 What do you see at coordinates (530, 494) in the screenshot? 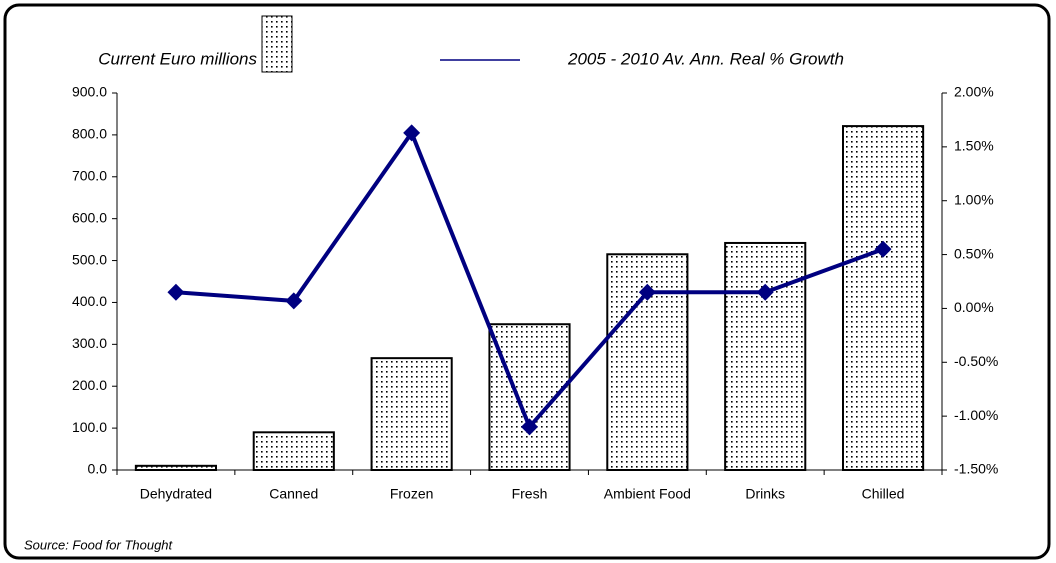
I see `x-tick-label: Fresh` at bounding box center [530, 494].